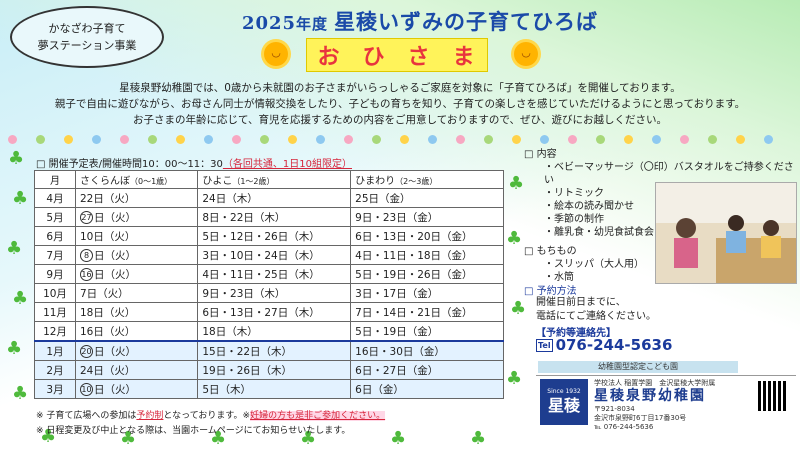  Describe the element at coordinates (427, 236) in the screenshot. I see `himawari-cell: 6日・13日・20日（金）` at that location.